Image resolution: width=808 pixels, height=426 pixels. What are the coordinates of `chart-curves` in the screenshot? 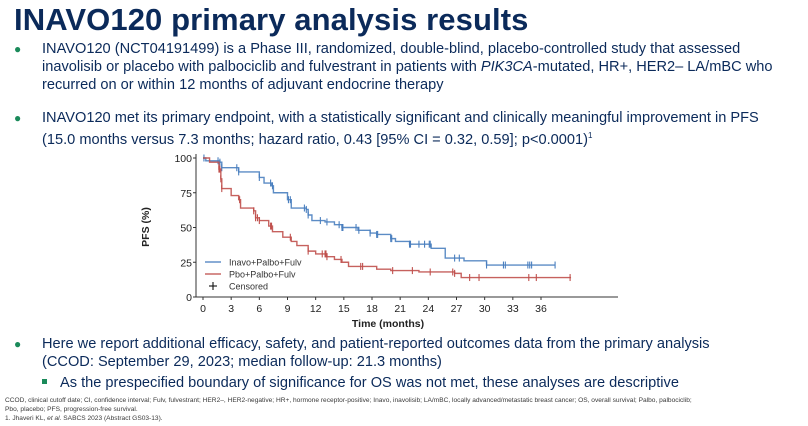 It's located at (387, 218).